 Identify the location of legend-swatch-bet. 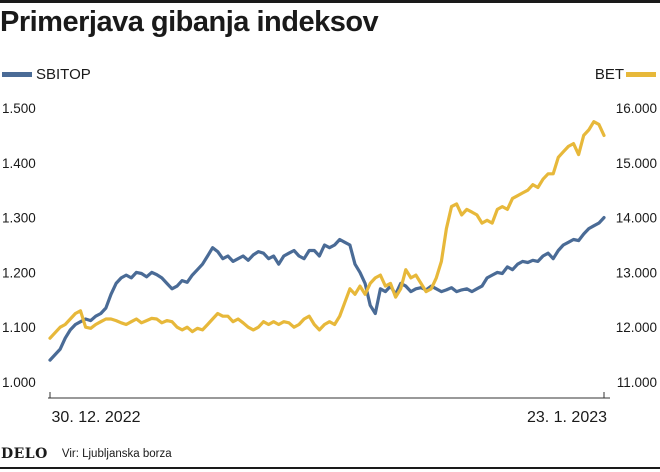
(641, 74).